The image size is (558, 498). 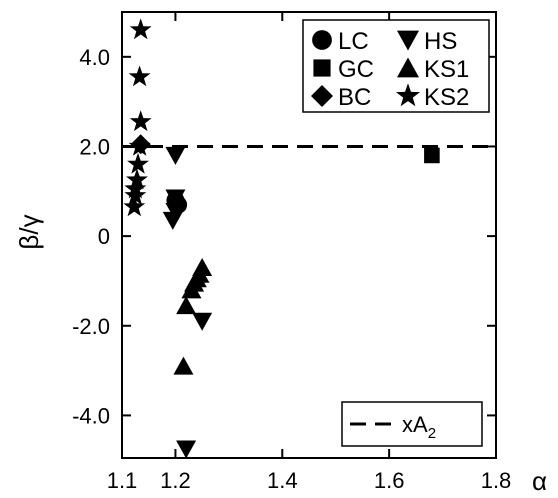 I want to click on legend-label-ks1: KS1, so click(x=446, y=69).